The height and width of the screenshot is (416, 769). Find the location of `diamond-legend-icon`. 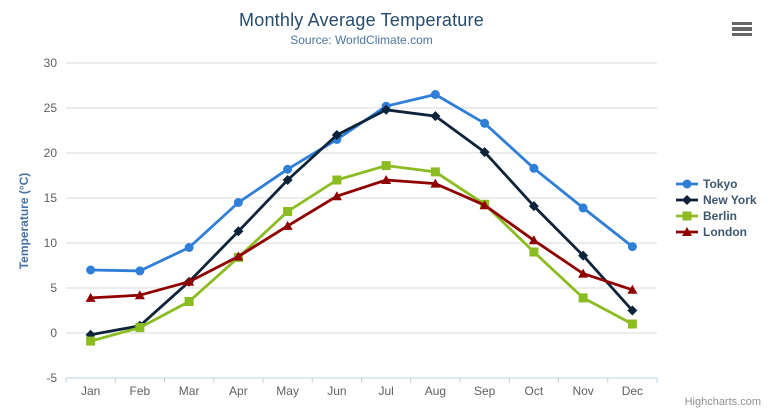

diamond-legend-icon is located at coordinates (687, 200).